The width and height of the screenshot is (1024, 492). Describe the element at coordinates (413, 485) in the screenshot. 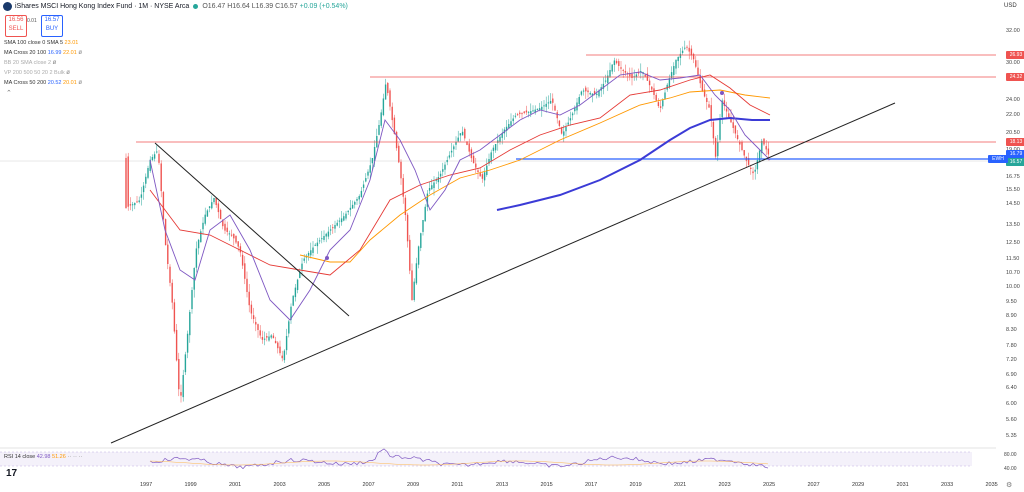

I see `time-tick-label: 2009` at that location.